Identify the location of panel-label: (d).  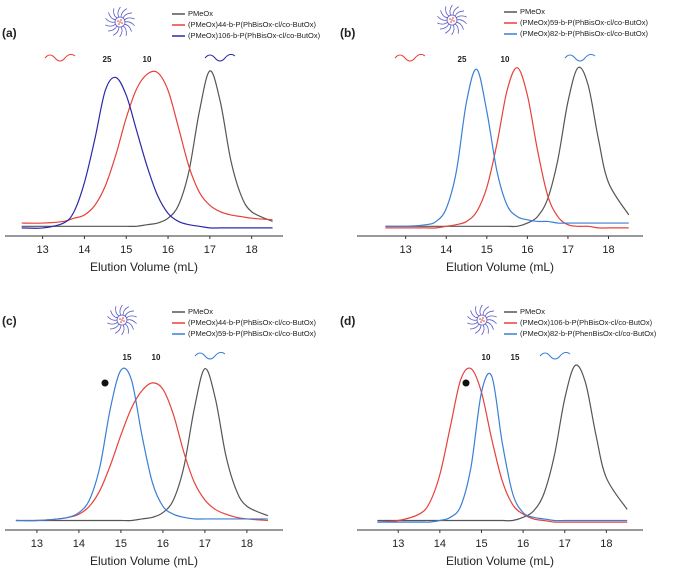
(347, 321).